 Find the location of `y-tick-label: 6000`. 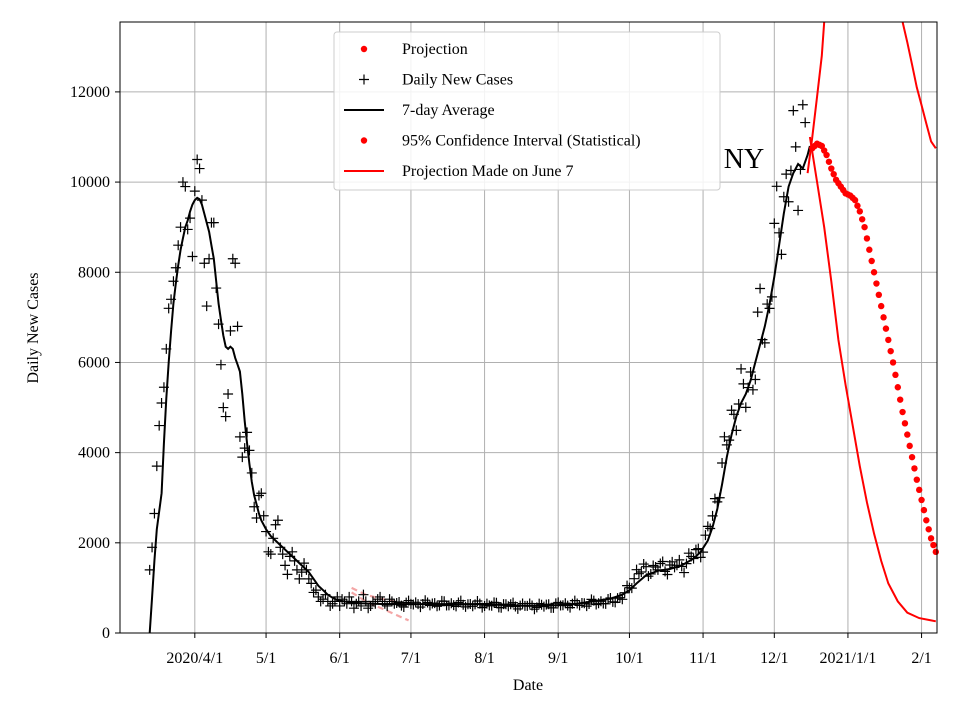

y-tick-label: 6000 is located at coordinates (94, 362).